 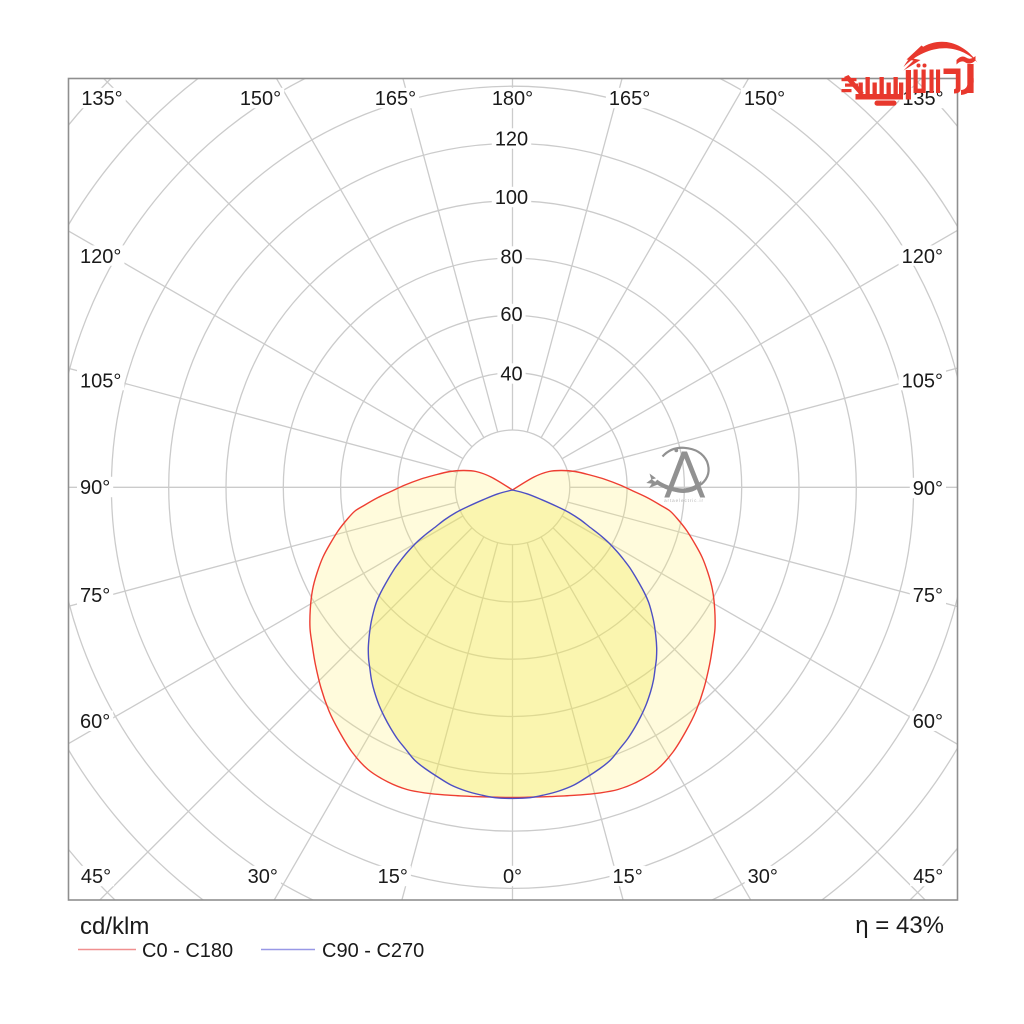 What do you see at coordinates (511, 140) in the screenshot?
I see `svg-text: 120` at bounding box center [511, 140].